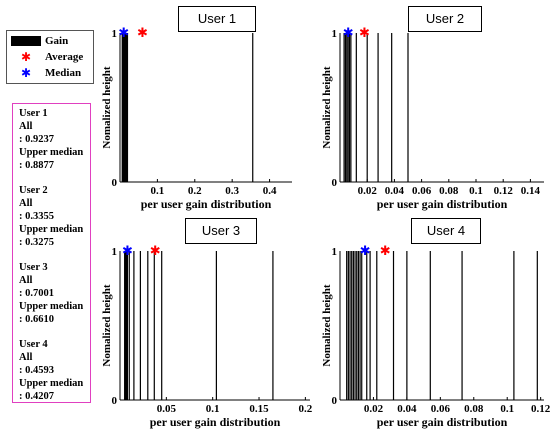 This screenshot has width=550, height=436. I want to click on chart-4-x-tick-label-2: 0.04, so click(407, 409).